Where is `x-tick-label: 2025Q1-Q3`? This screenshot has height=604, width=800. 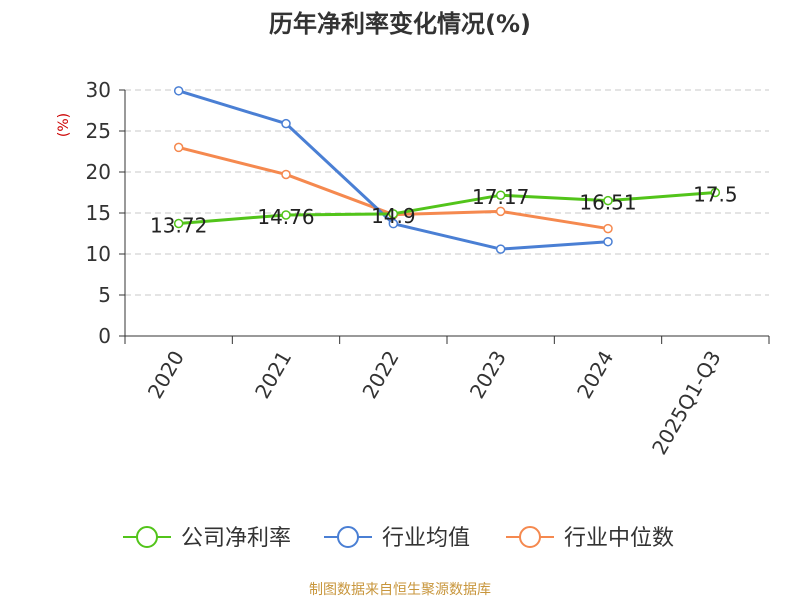 x-tick-label: 2025Q1-Q3 is located at coordinates (686, 403).